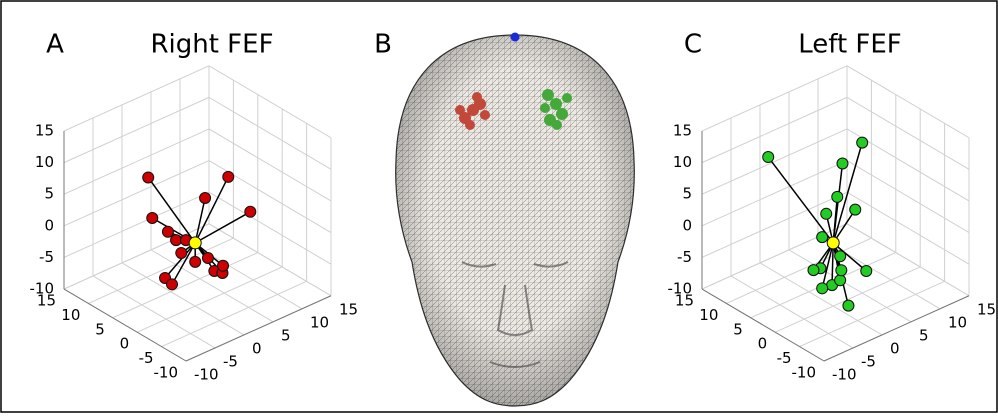  Describe the element at coordinates (682, 131) in the screenshot. I see `z-tick-label: 15` at that location.